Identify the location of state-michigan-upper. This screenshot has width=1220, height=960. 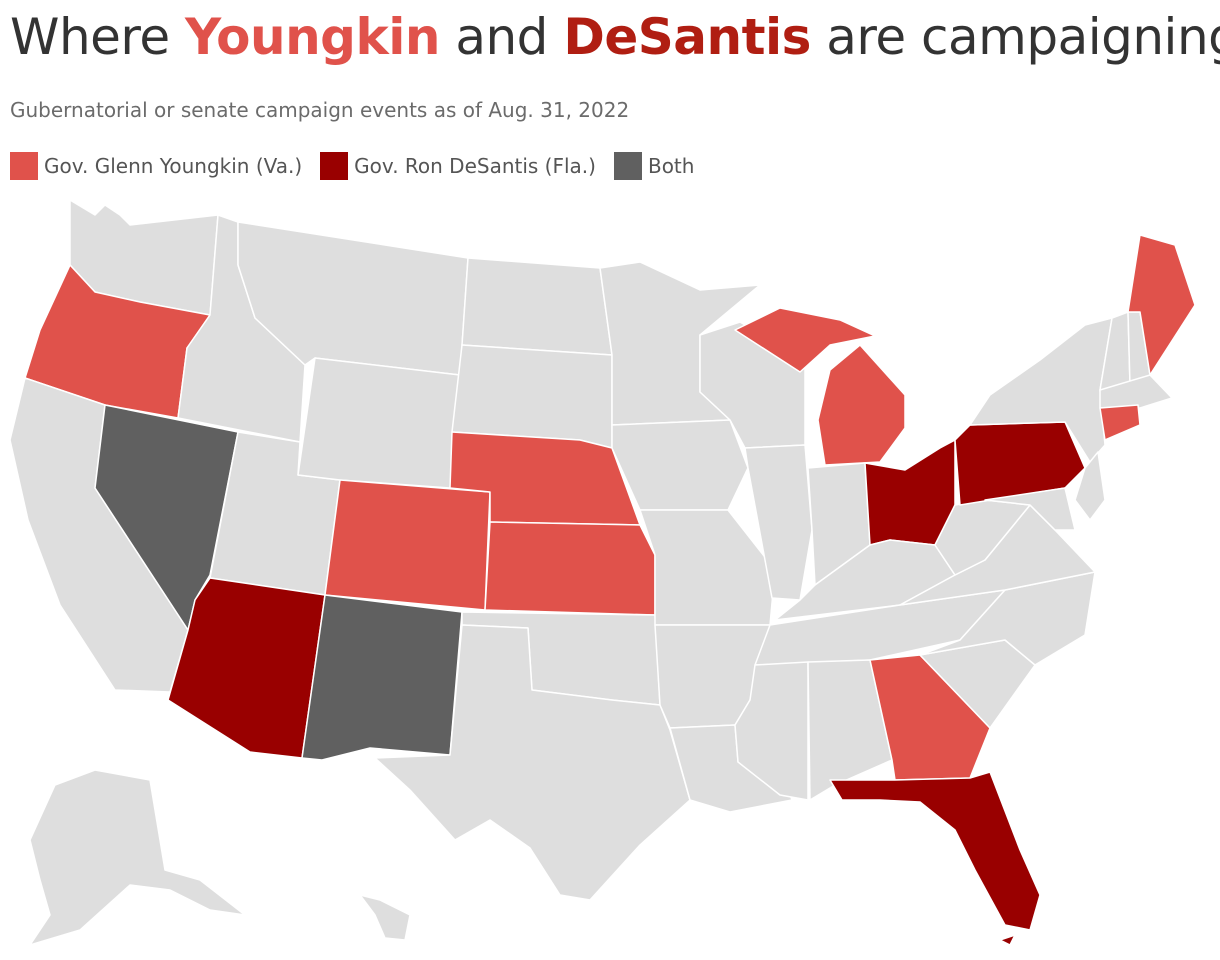
(805, 340).